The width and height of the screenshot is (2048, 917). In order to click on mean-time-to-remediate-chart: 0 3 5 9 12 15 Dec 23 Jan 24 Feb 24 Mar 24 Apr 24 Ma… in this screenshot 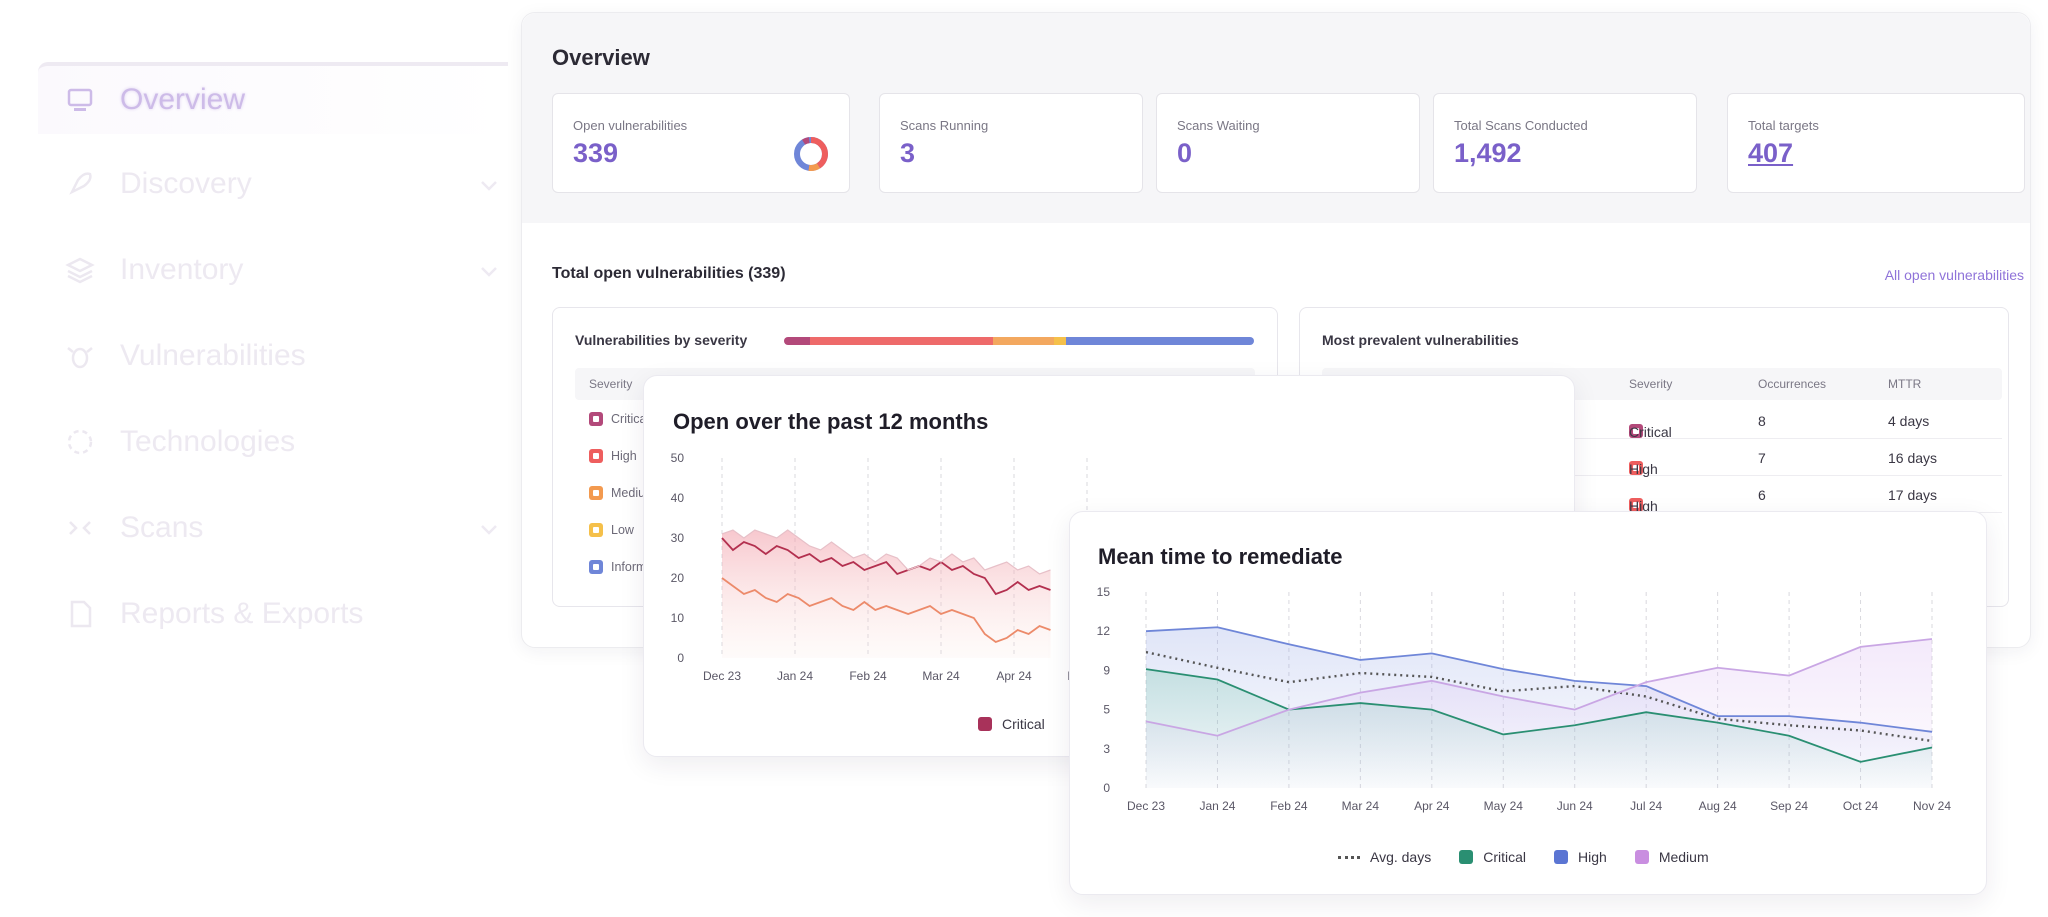, I will do `click(1524, 699)`.